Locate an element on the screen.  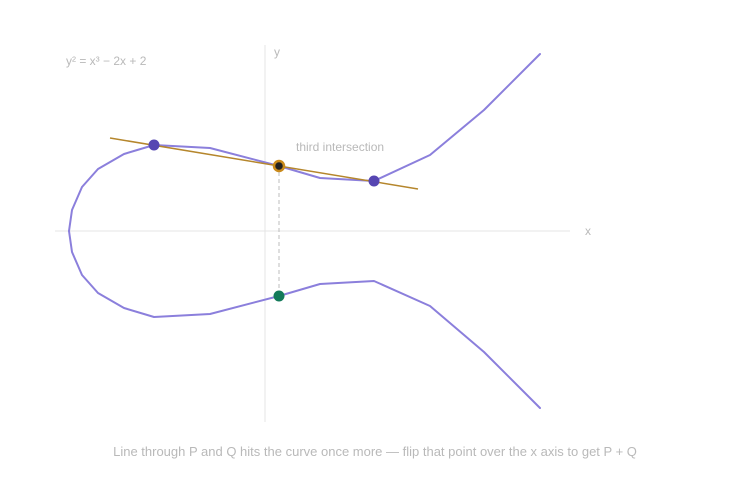
point-q is located at coordinates (374, 181).